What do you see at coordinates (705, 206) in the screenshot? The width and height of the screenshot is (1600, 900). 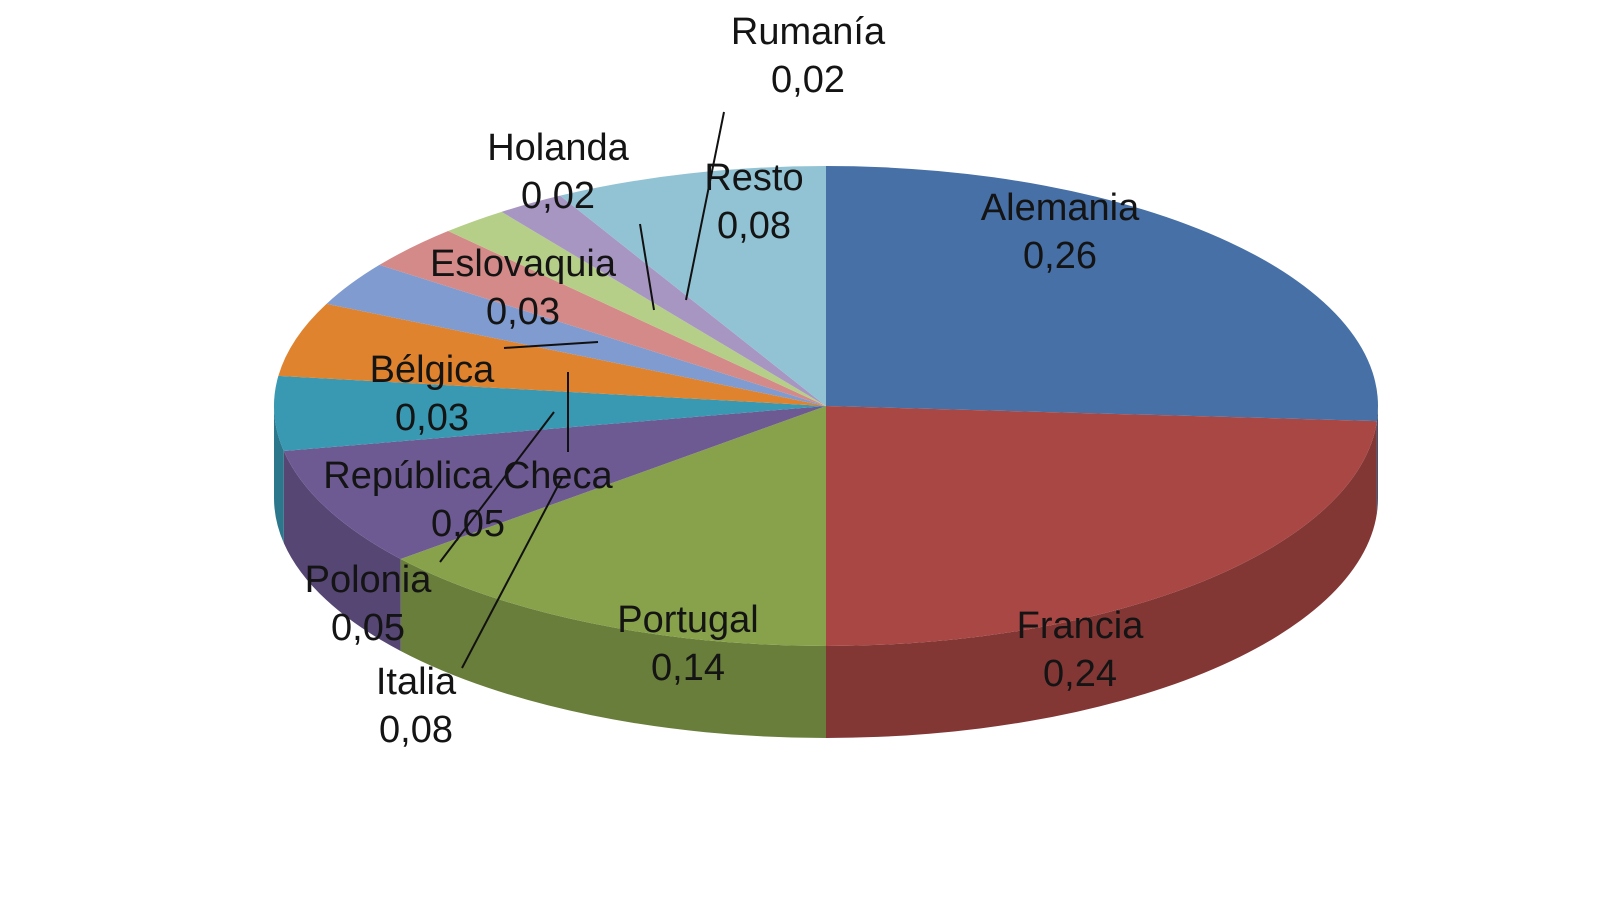 I see `leader-line-rumania` at bounding box center [705, 206].